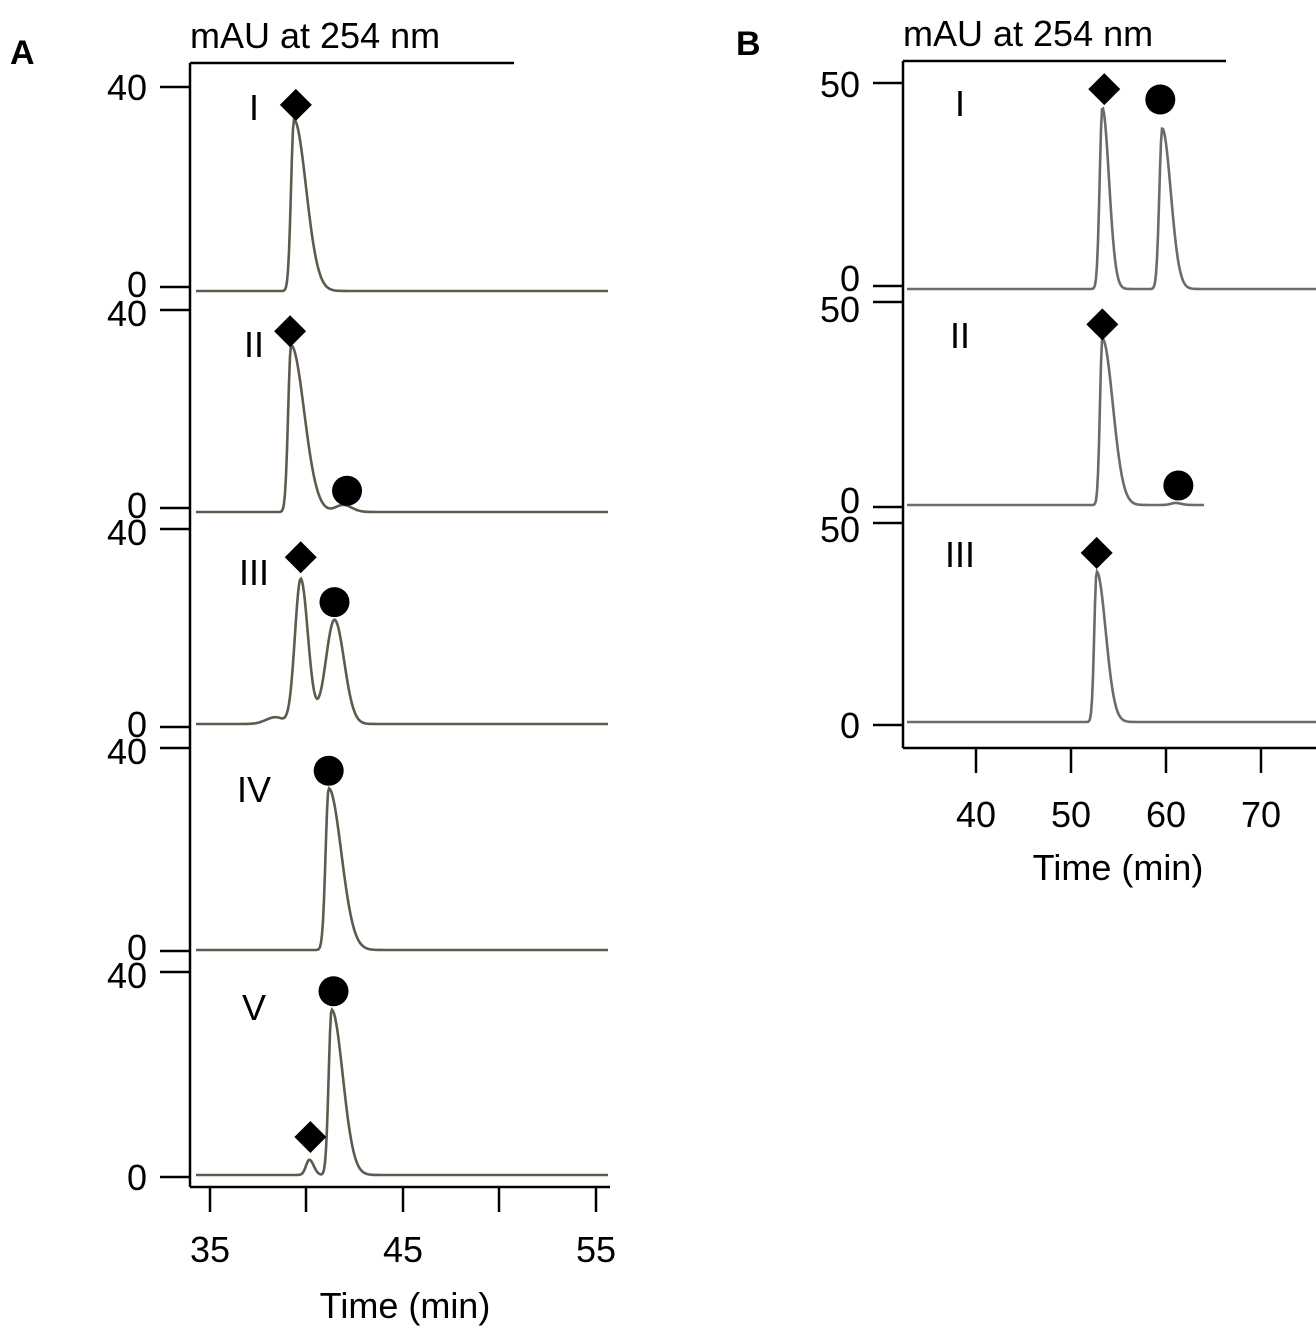  What do you see at coordinates (1028, 33) in the screenshot?
I see `panel-b-unit-label: mAU at 254 nm` at bounding box center [1028, 33].